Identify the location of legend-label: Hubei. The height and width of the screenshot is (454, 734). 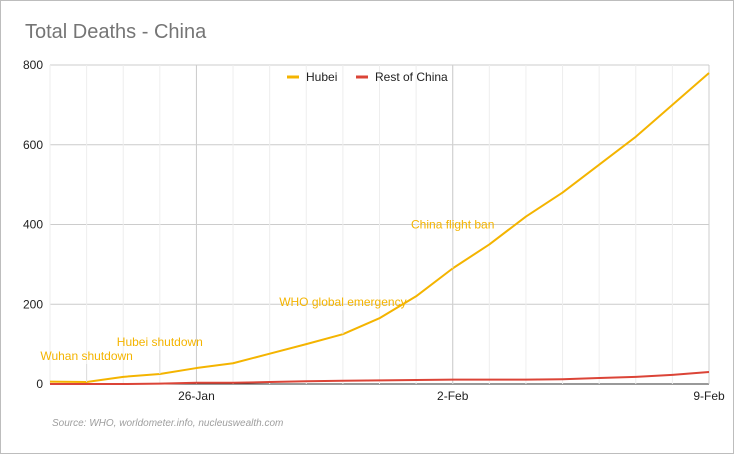
(321, 77).